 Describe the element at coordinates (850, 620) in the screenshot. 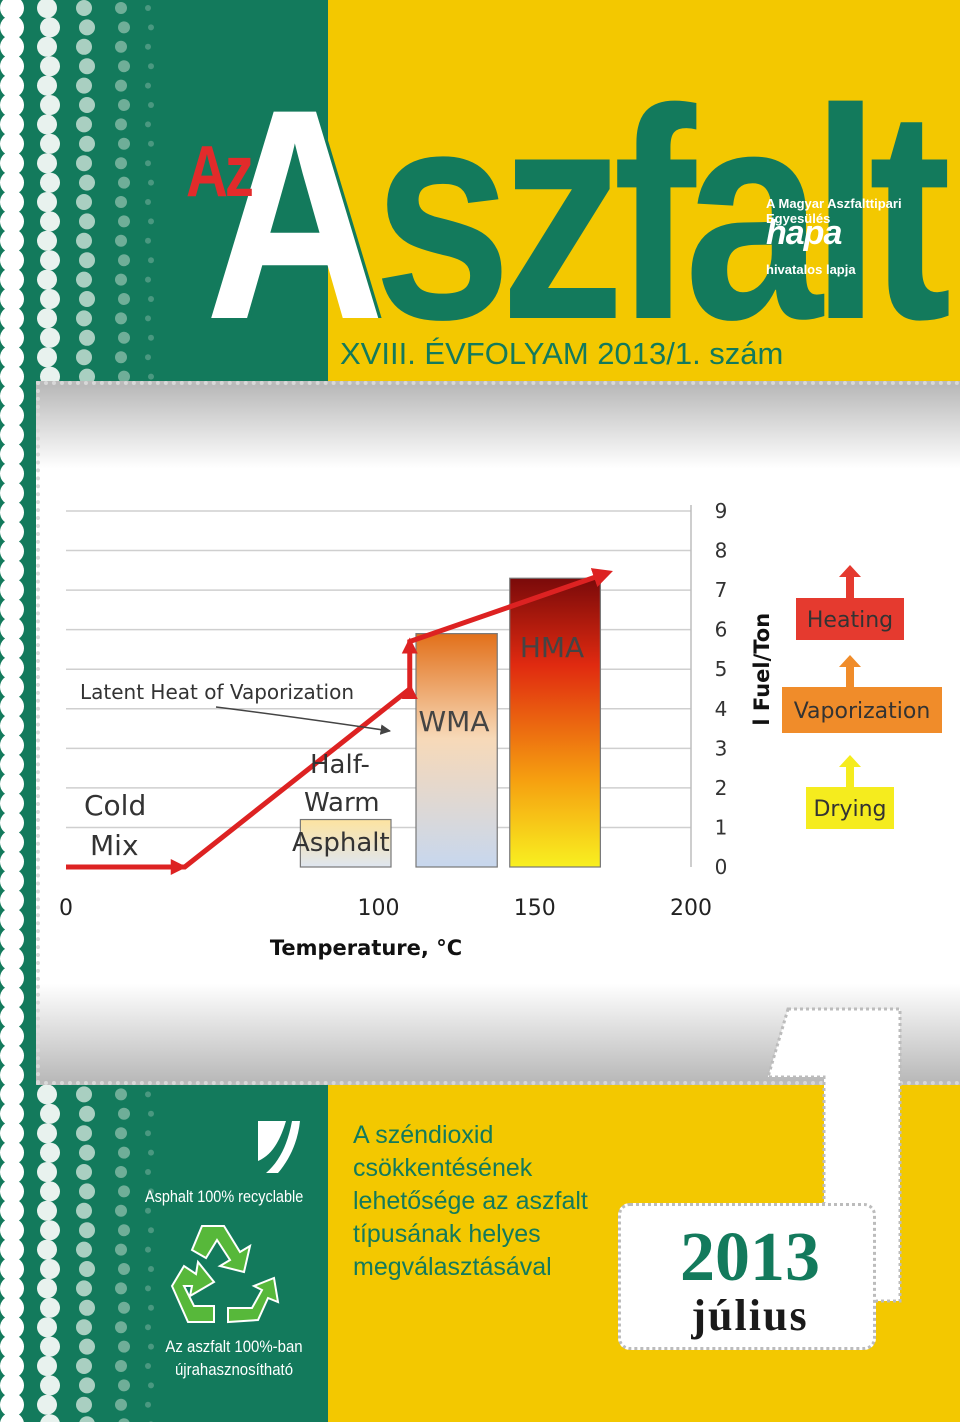

I see `legend-heating-label: Heating` at that location.